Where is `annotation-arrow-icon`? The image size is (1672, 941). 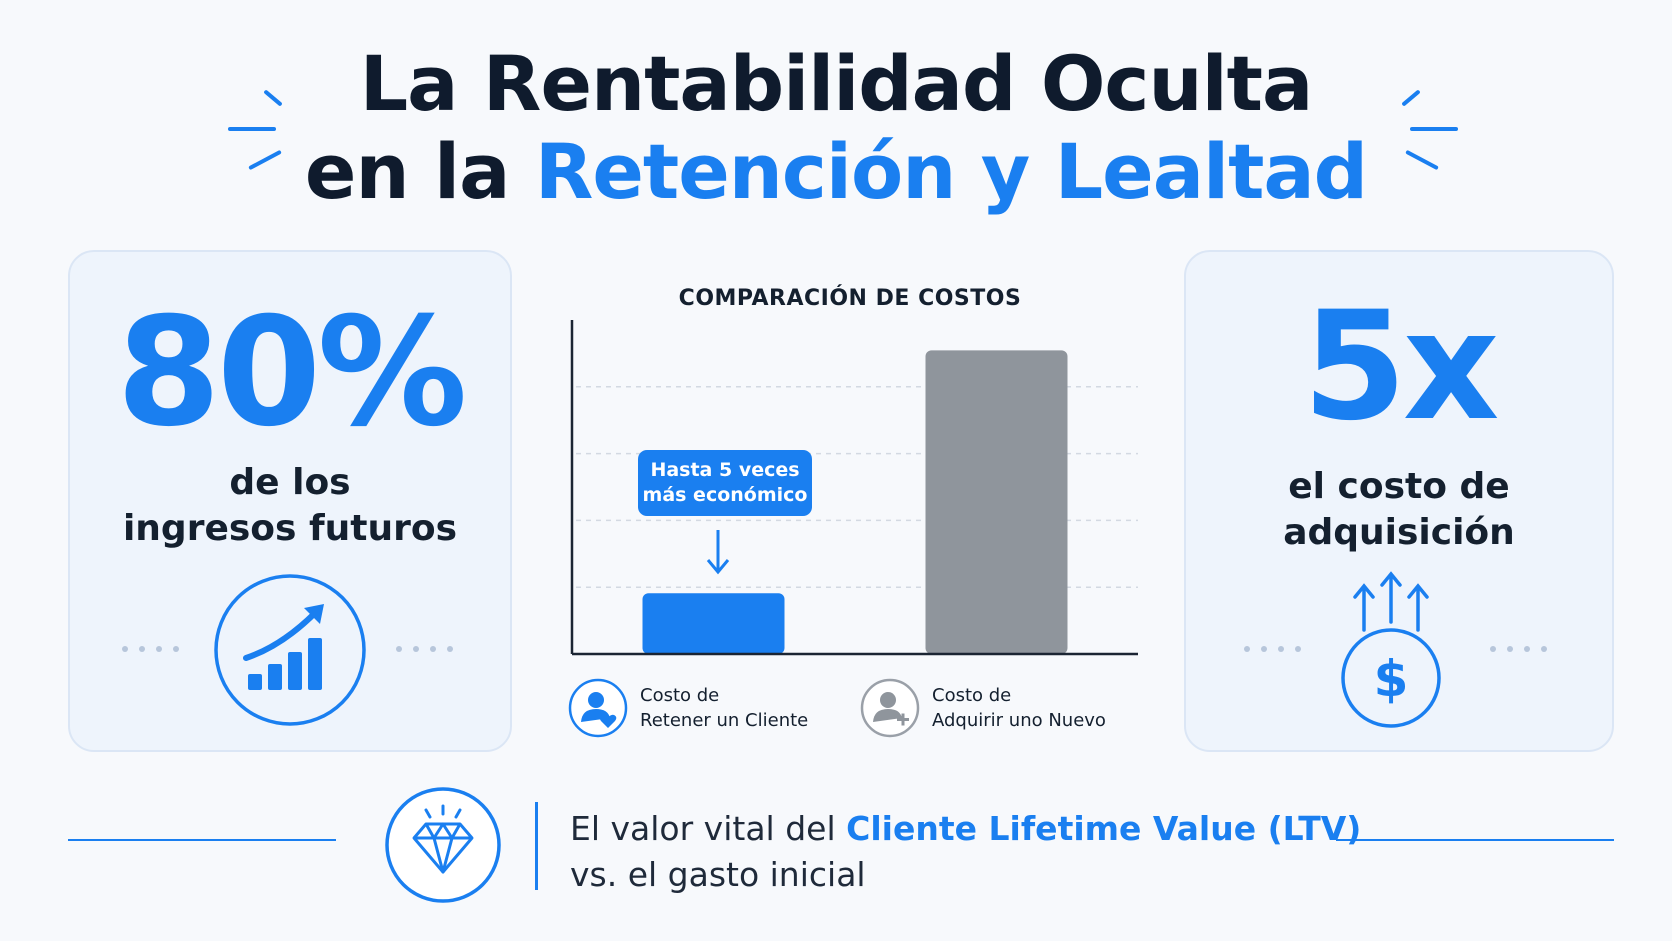 annotation-arrow-icon is located at coordinates (718, 552).